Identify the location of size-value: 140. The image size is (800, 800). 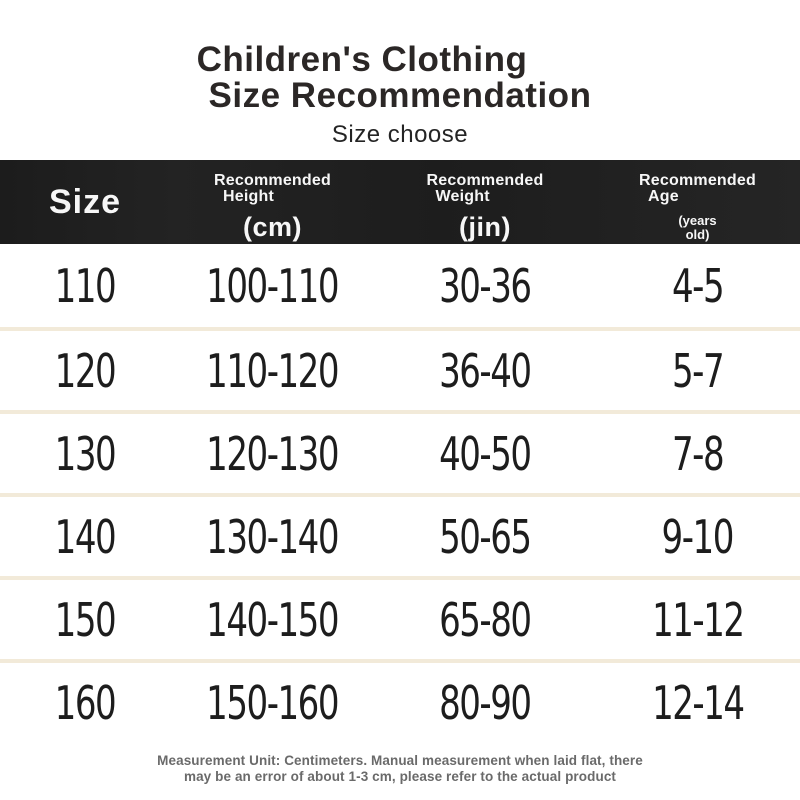
(85, 536).